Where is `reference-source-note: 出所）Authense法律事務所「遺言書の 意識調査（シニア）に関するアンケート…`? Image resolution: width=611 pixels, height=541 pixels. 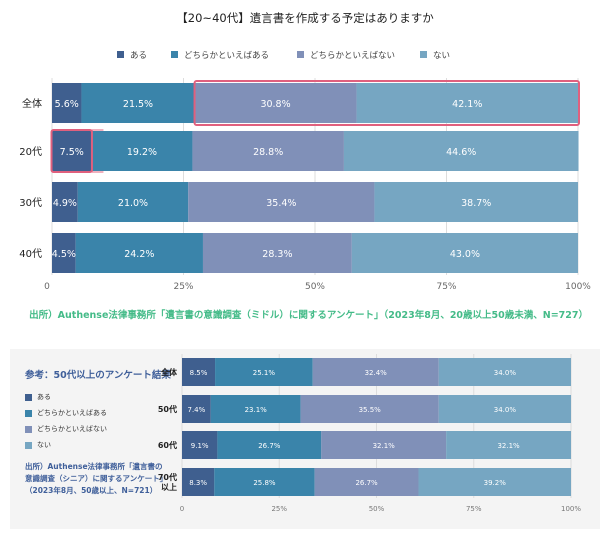
reference-source-note: 出所）Authense法律事務所「遺言書の 意識調査（シニア）に関するアンケート… is located at coordinates (96, 479).